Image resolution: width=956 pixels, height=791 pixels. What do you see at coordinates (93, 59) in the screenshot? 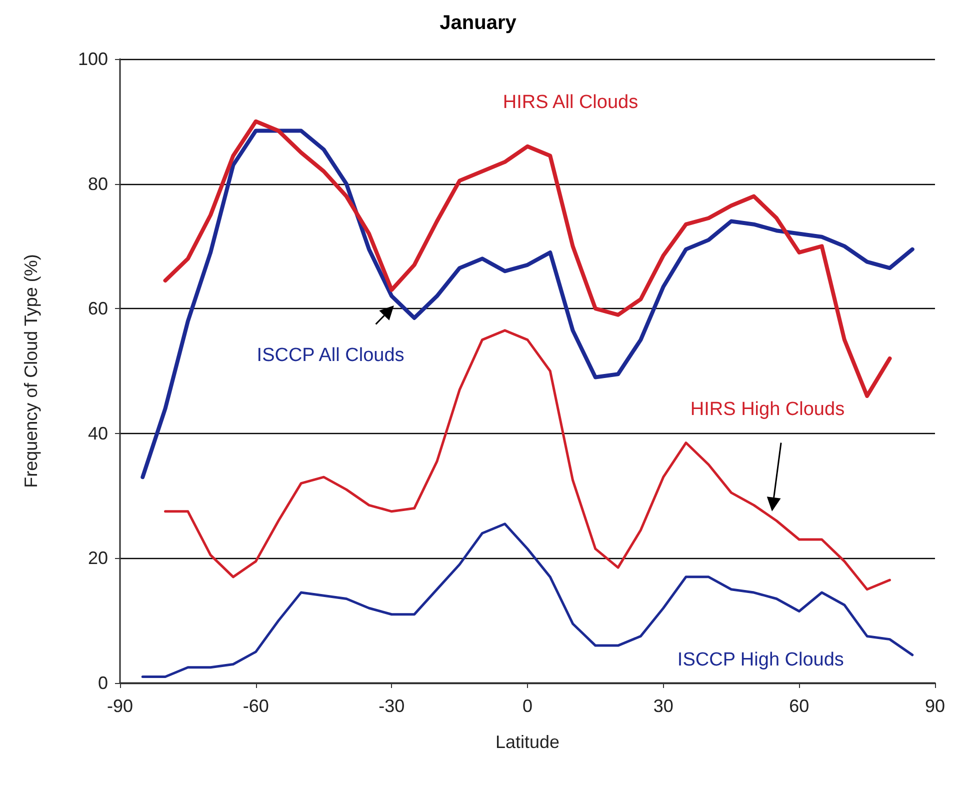
I see `y-tick-label: 100` at bounding box center [93, 59].